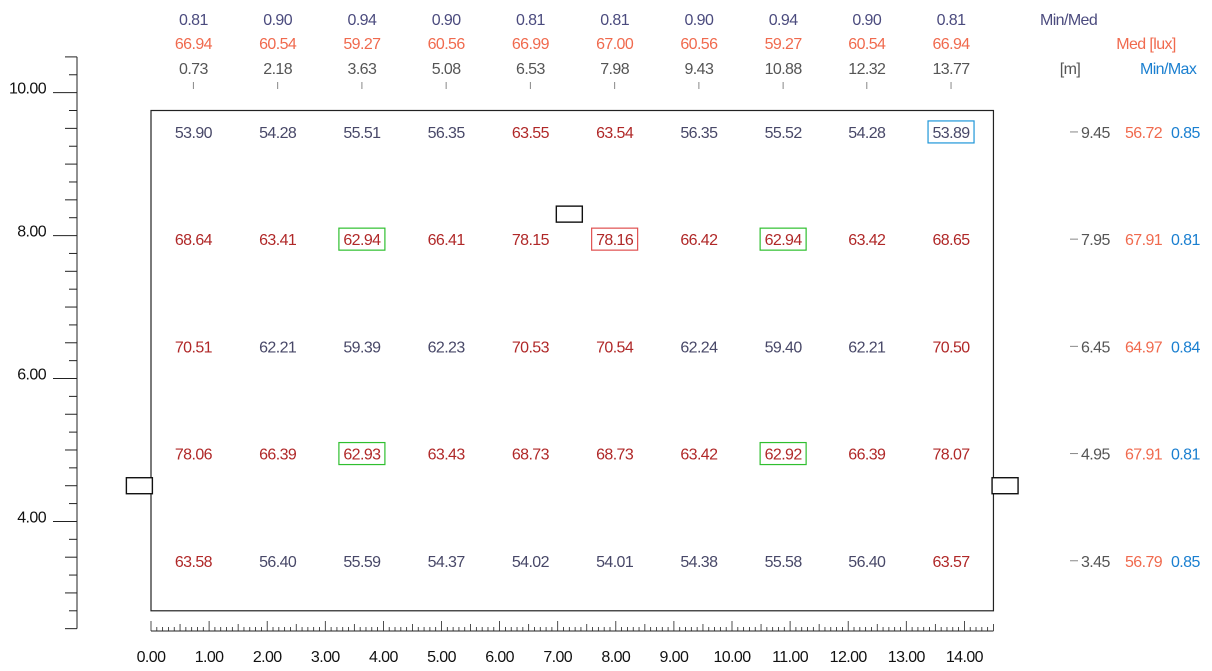 The image size is (1212, 671). Describe the element at coordinates (615, 133) in the screenshot. I see `grid-value: 63.54` at that location.